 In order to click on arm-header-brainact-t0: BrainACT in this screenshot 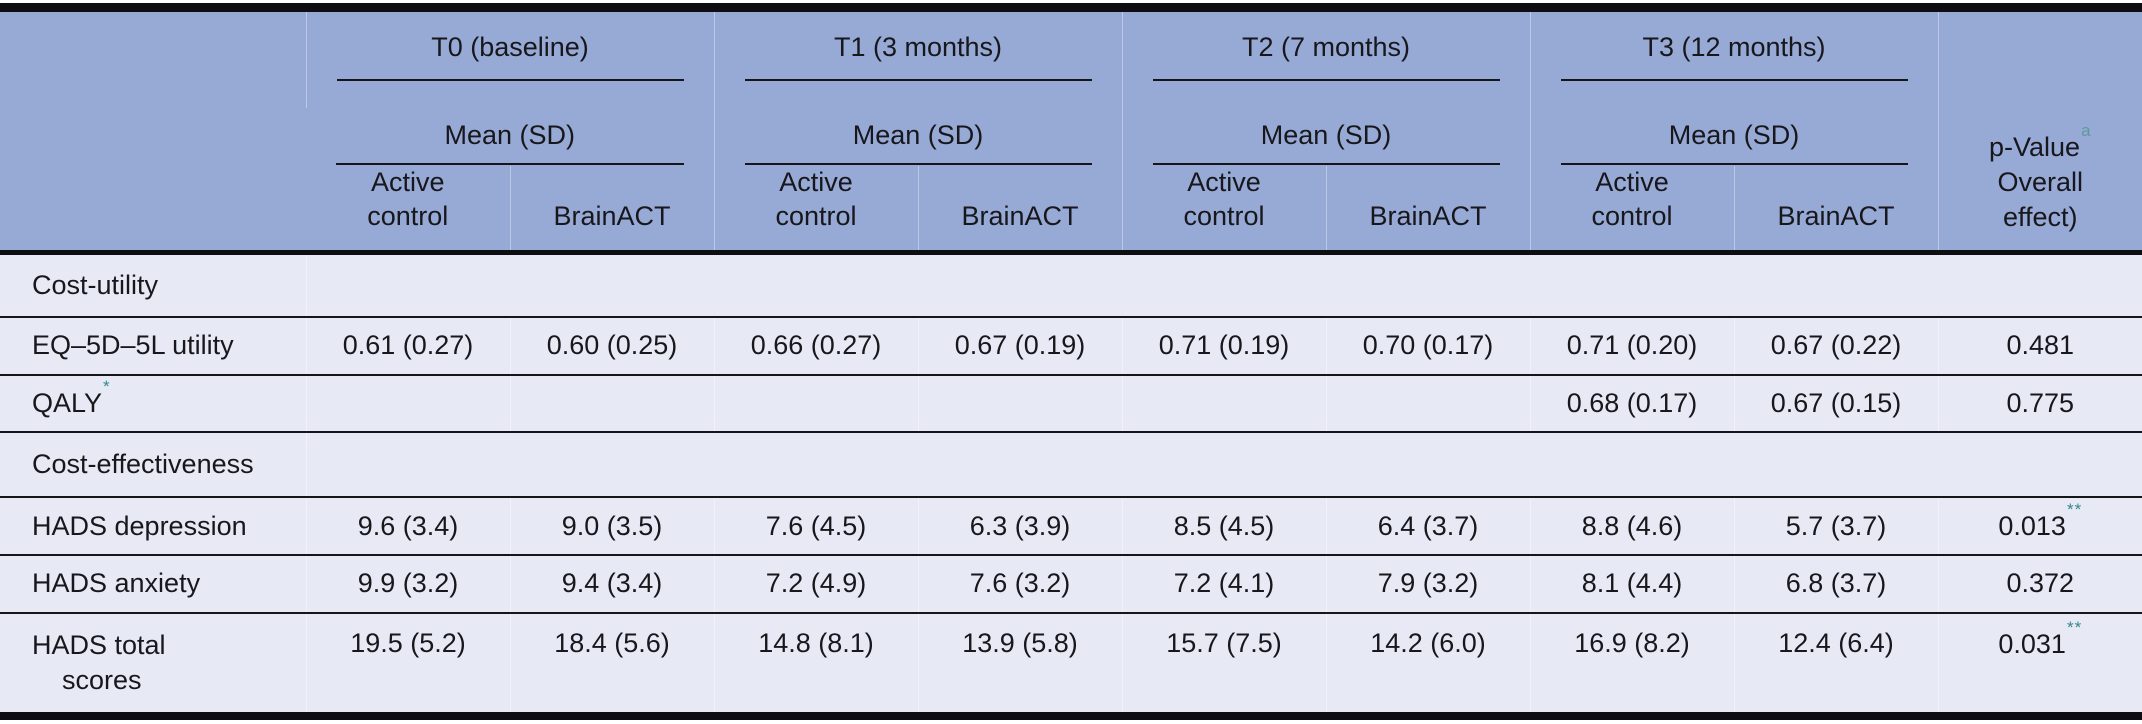, I will do `click(612, 209)`.